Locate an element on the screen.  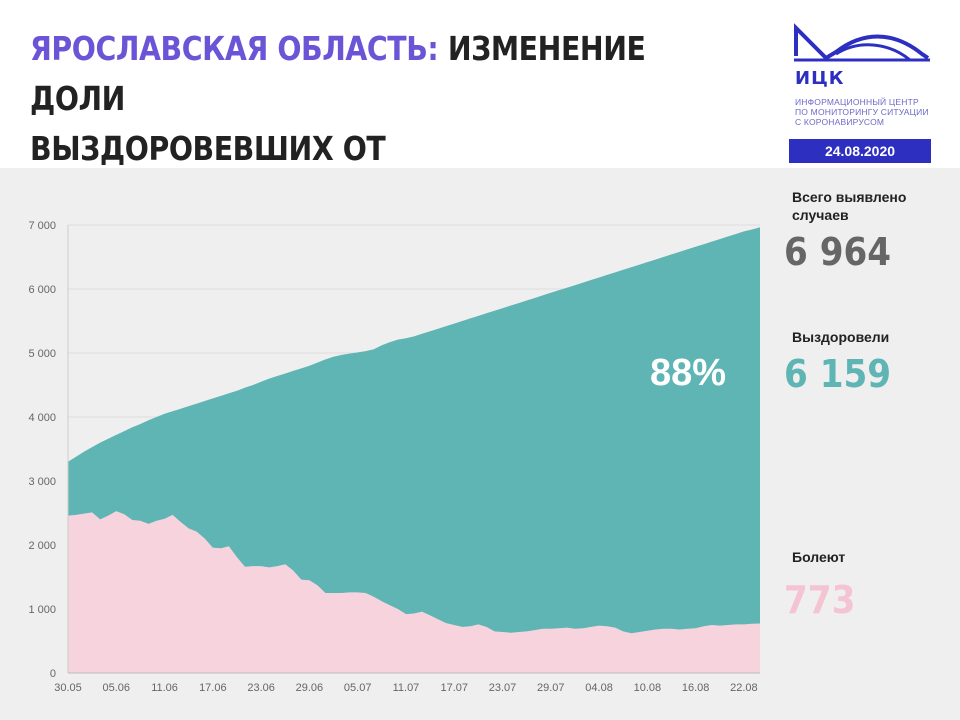
y-tick-label: 5 000 is located at coordinates (42, 354).